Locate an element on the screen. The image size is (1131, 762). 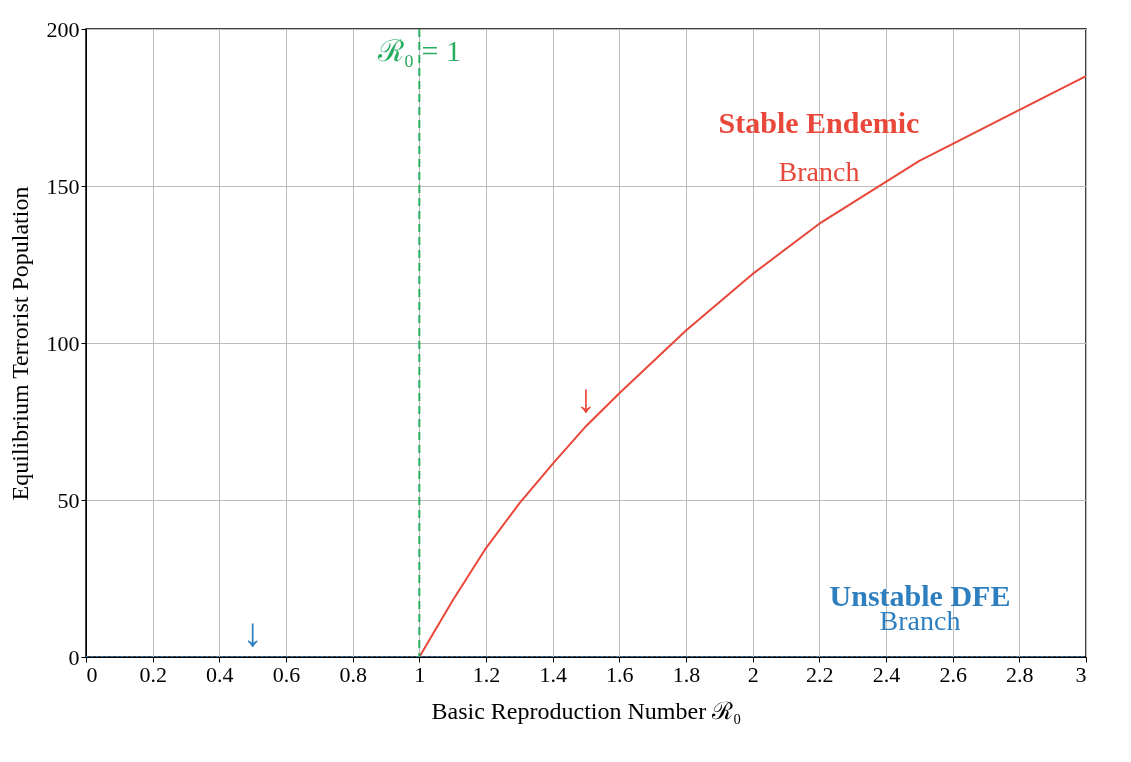
x-tick-label: 1.4 is located at coordinates (553, 674).